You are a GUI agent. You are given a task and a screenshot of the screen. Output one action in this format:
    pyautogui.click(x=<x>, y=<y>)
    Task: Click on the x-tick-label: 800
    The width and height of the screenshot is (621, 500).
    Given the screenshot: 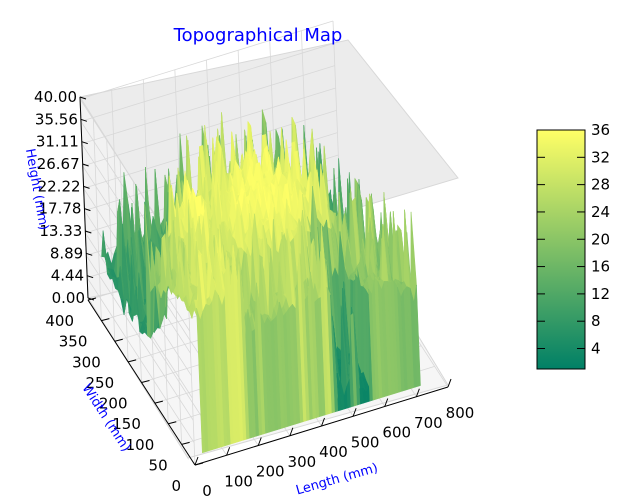 What is the action you would take?
    pyautogui.click(x=460, y=413)
    